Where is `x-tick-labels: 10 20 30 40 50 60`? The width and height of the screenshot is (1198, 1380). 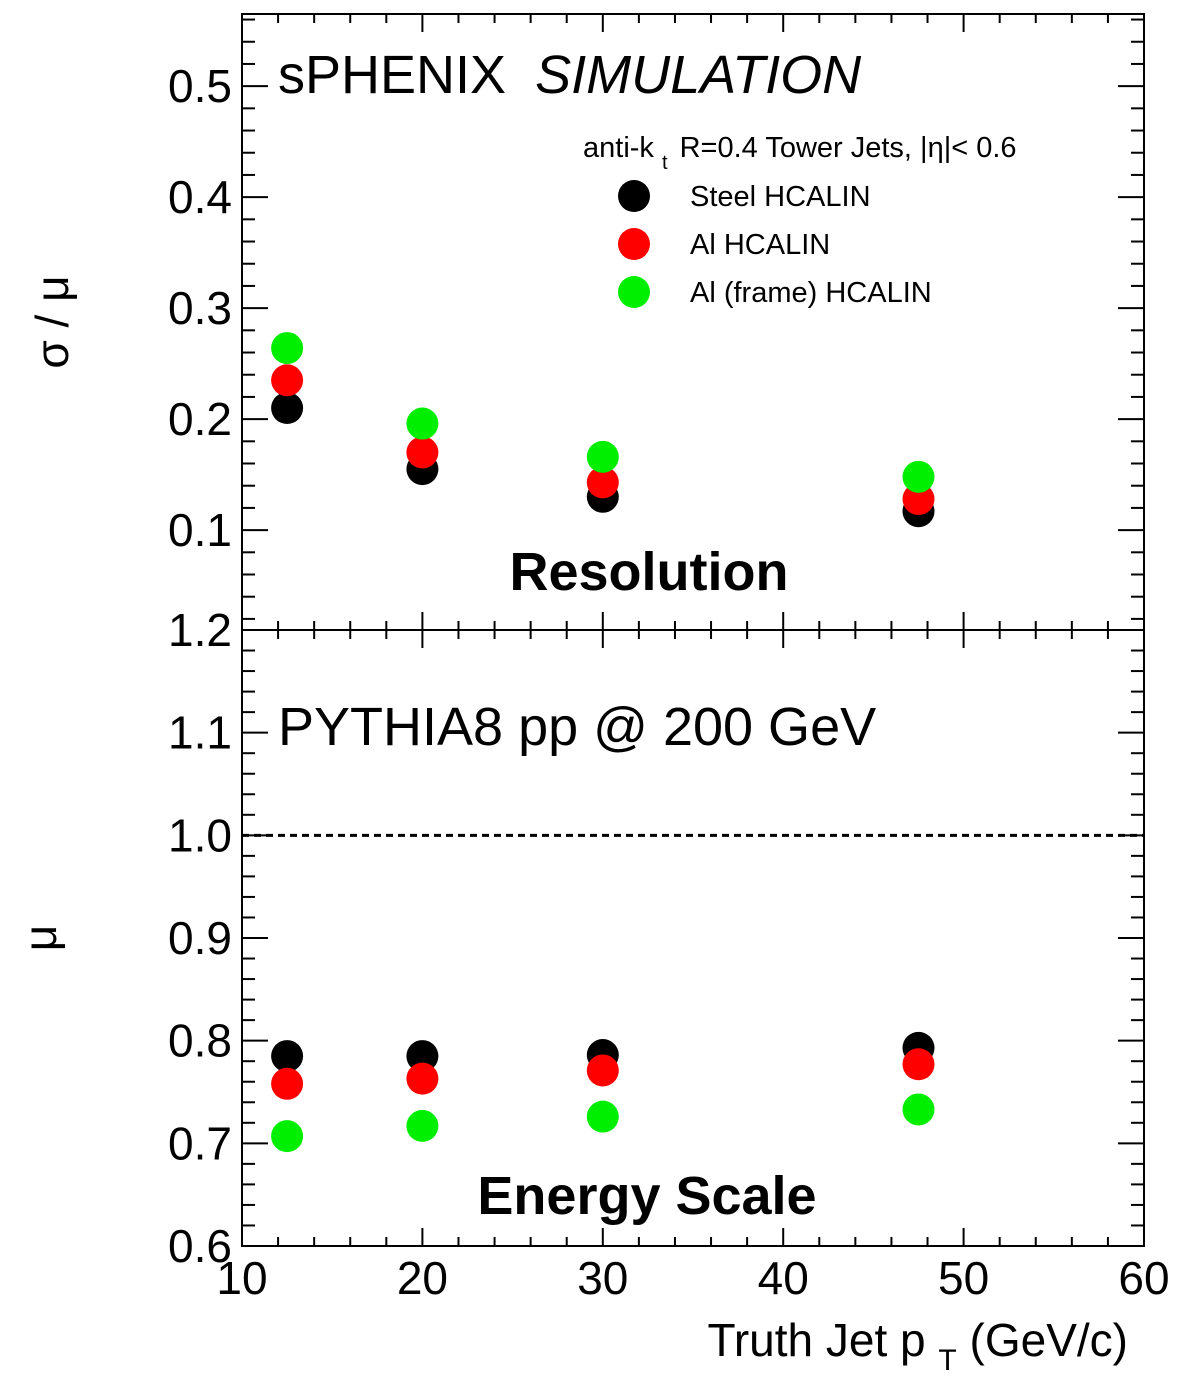
x-tick-labels: 10 20 30 40 50 60 is located at coordinates (692, 1278).